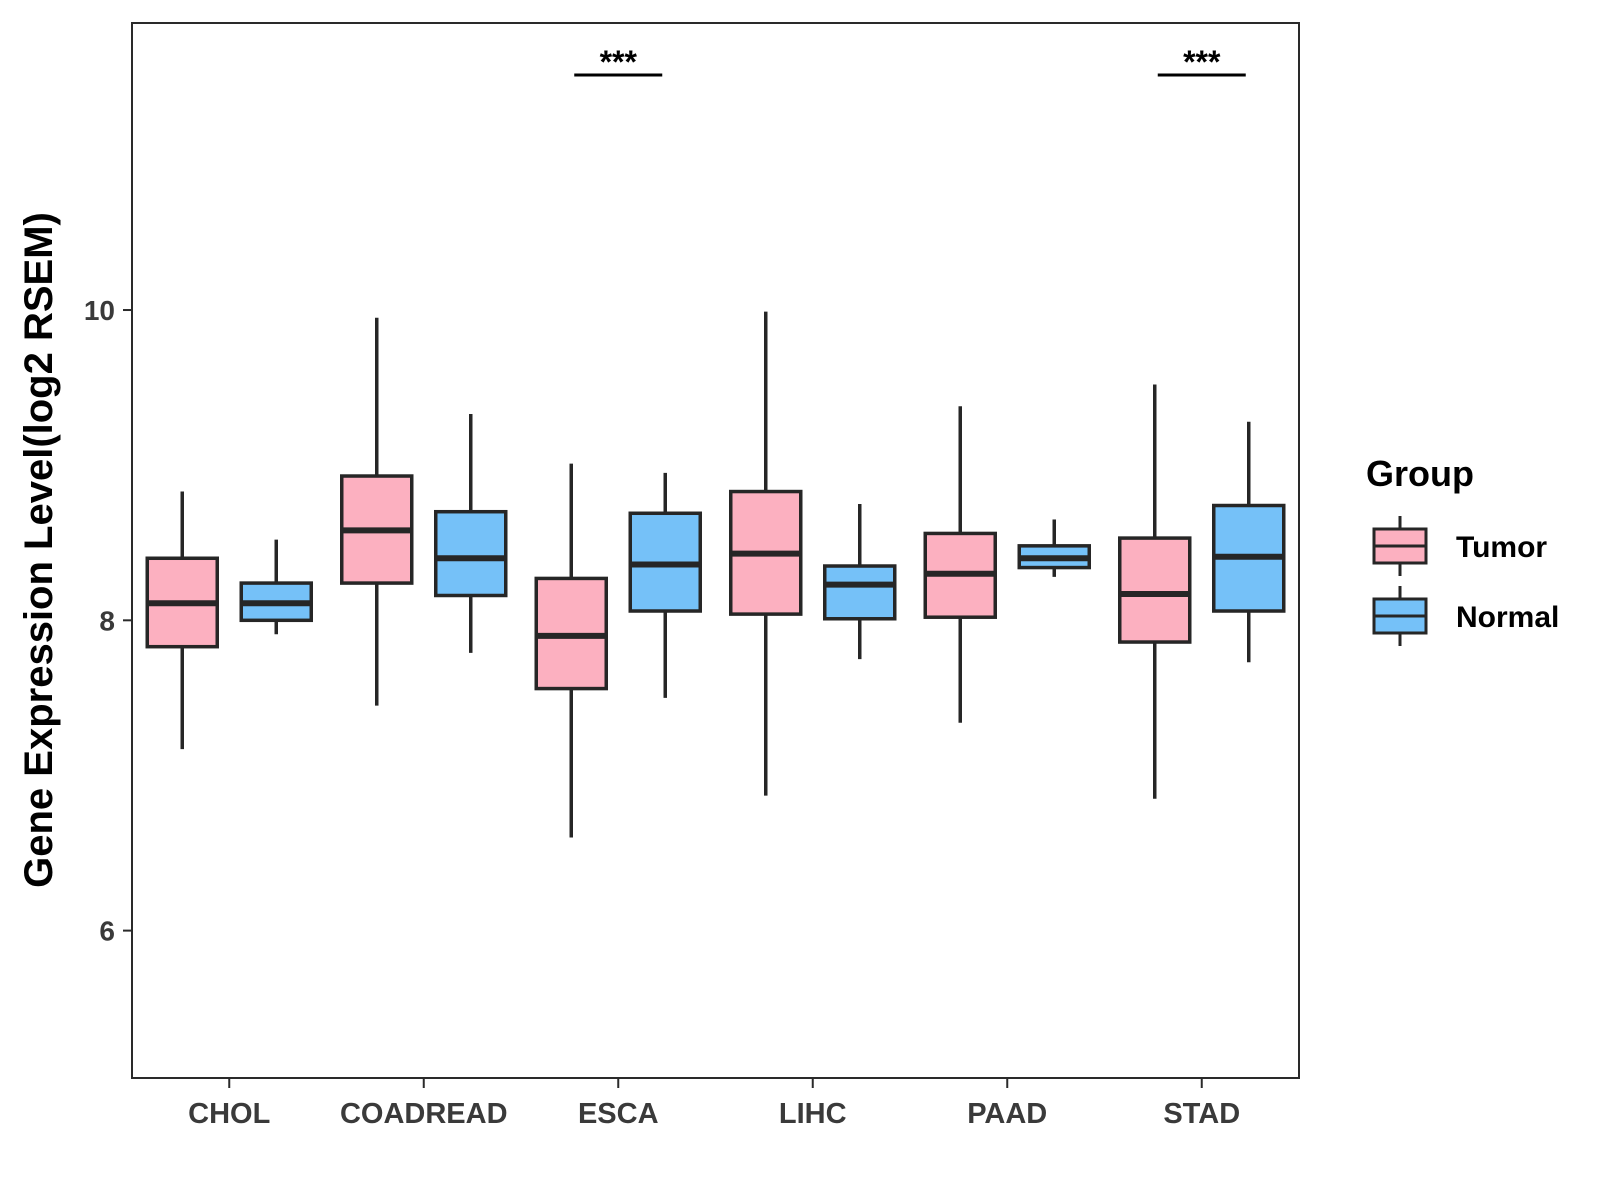 This screenshot has height=1200, width=1600. I want to click on box-tumor-lihc, so click(766, 553).